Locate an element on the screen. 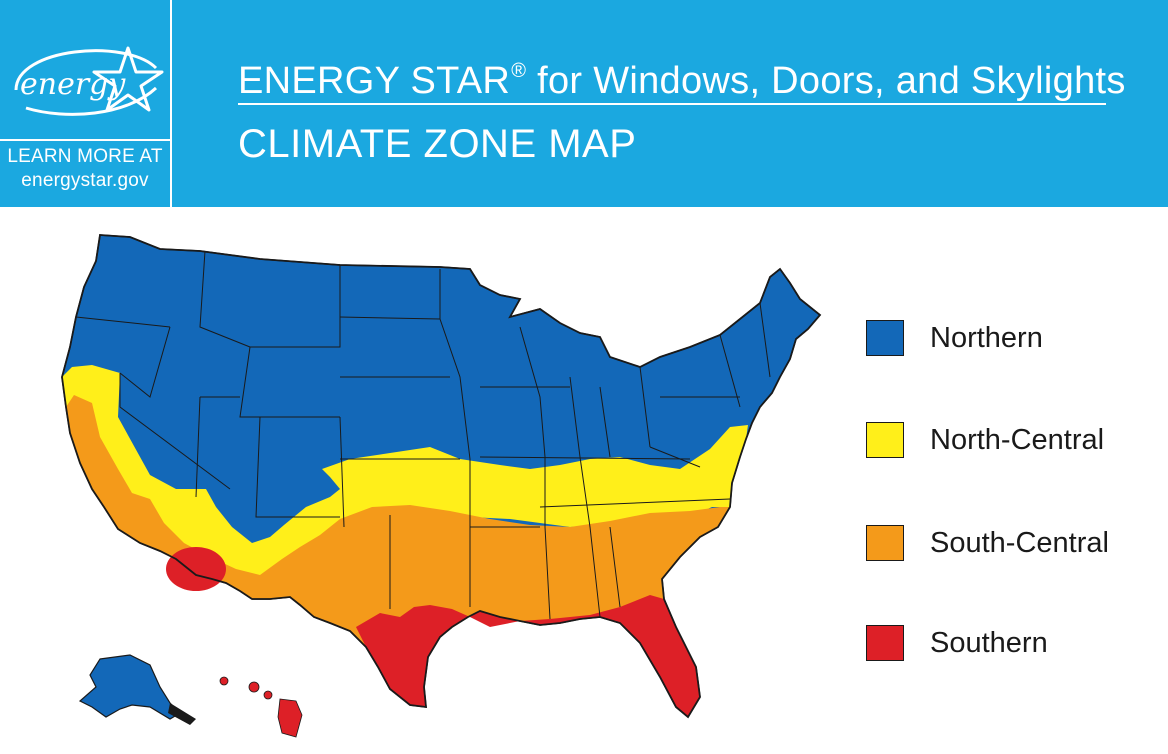 The height and width of the screenshot is (754, 1168). learn-more-line1: LEARN MORE AT is located at coordinates (85, 156).